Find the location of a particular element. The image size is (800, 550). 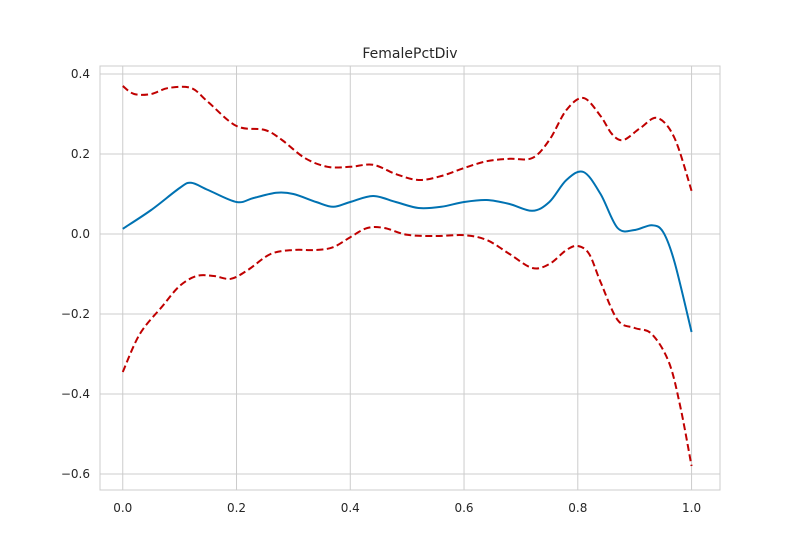

y-tick-label: 0.4 is located at coordinates (80, 74).